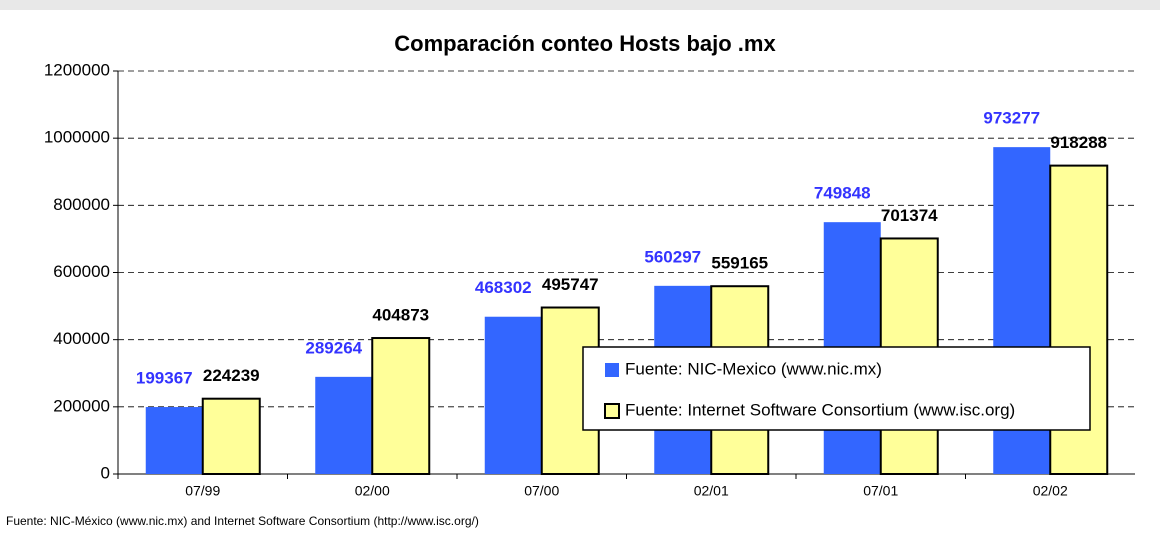 Image resolution: width=1160 pixels, height=533 pixels. I want to click on y-tick-label: 0, so click(105, 472).